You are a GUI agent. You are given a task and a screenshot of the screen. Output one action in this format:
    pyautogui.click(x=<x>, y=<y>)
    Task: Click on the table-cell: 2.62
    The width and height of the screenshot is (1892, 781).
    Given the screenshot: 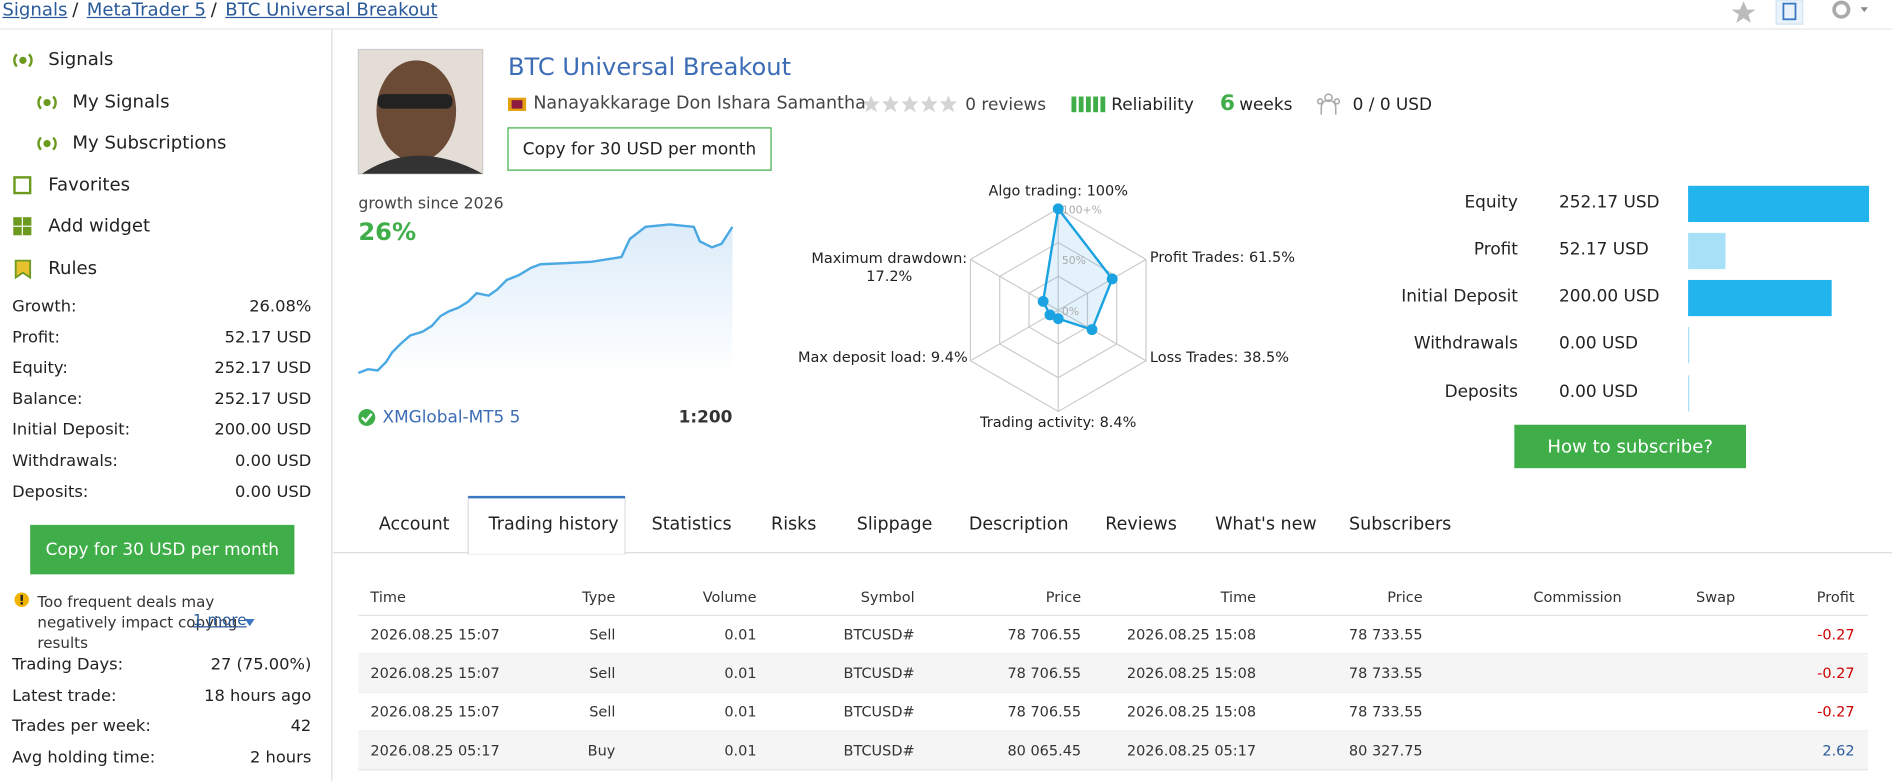 What is the action you would take?
    pyautogui.click(x=1838, y=750)
    